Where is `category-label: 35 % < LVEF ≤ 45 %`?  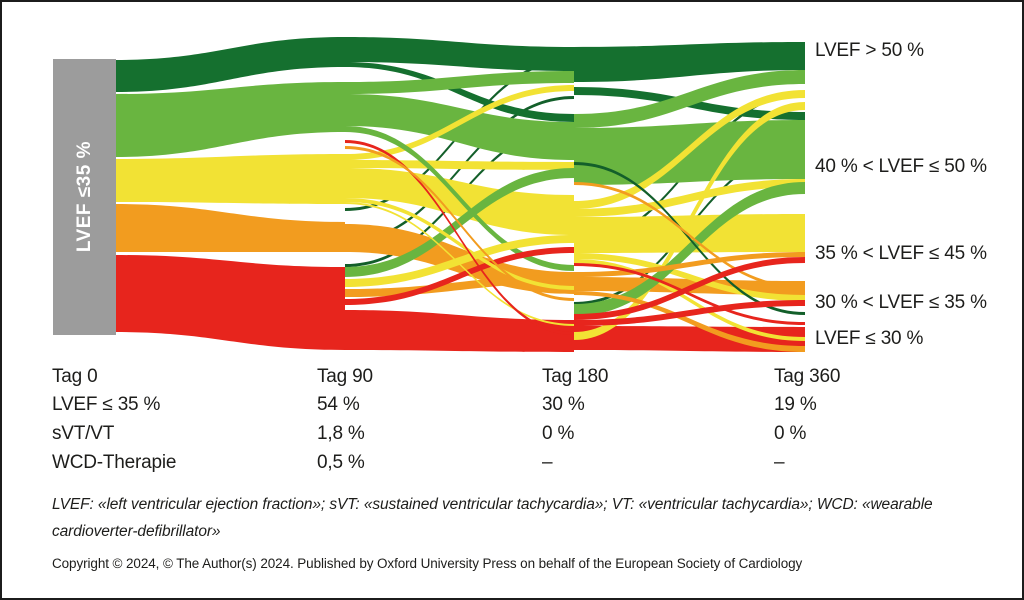 category-label: 35 % < LVEF ≤ 45 % is located at coordinates (901, 253).